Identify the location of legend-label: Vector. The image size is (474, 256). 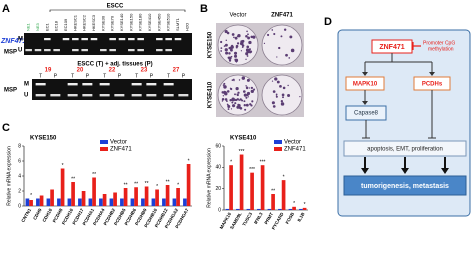
(118, 143).